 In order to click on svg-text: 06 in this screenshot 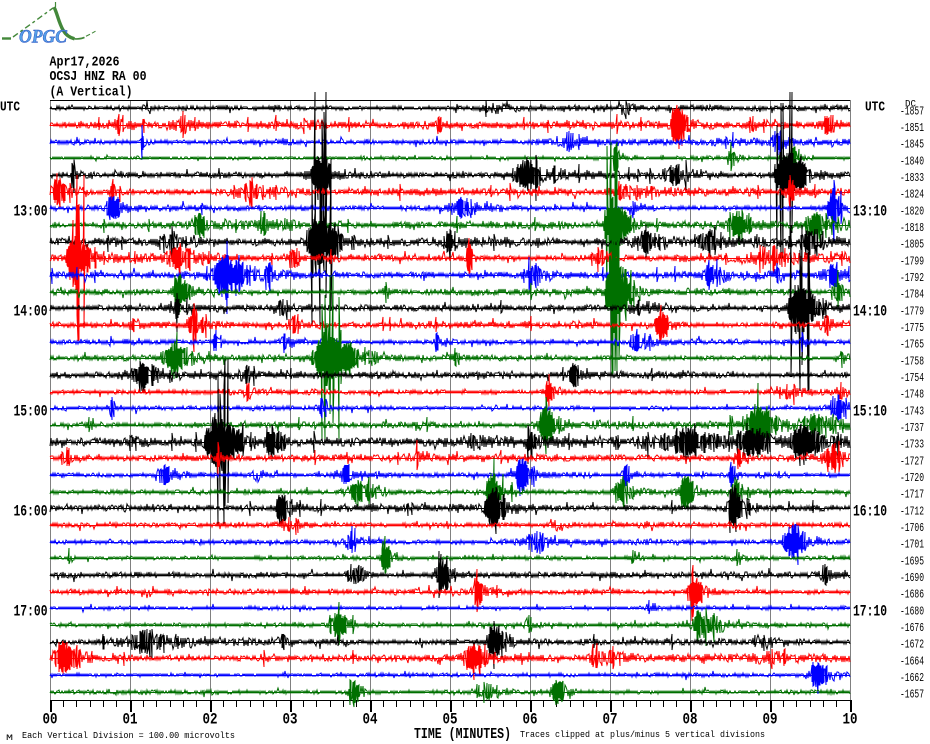, I will do `click(530, 720)`.